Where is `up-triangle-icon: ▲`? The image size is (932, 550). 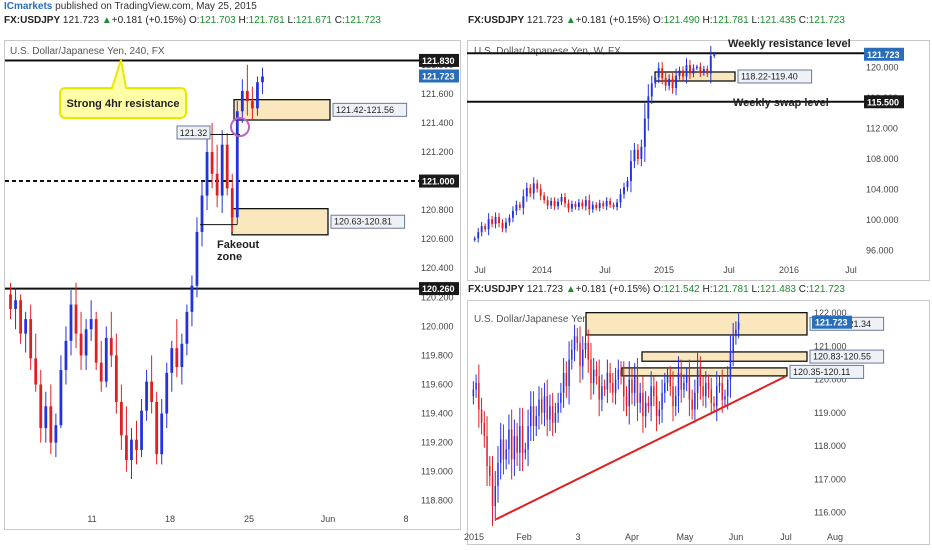
up-triangle-icon: ▲ is located at coordinates (106, 20).